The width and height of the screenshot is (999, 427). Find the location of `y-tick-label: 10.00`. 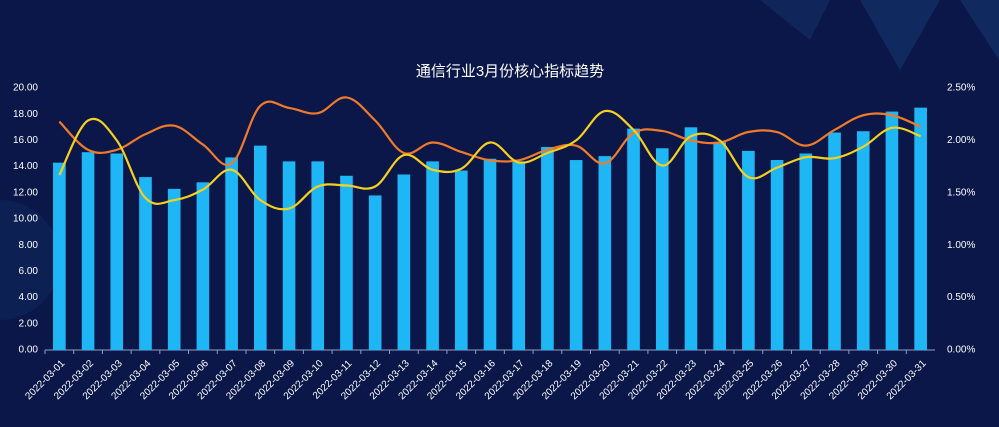

y-tick-label: 10.00 is located at coordinates (25, 219).